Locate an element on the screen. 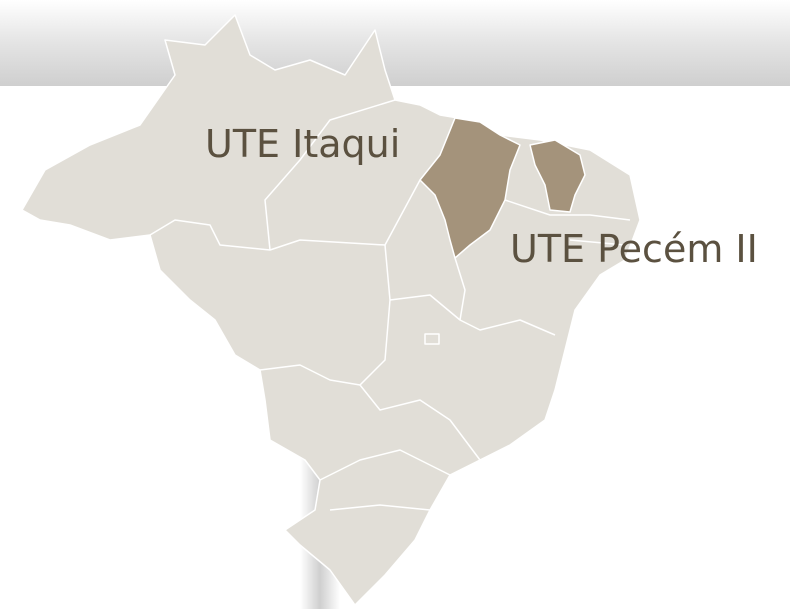  plant-label: UTE Pecém II is located at coordinates (634, 249).